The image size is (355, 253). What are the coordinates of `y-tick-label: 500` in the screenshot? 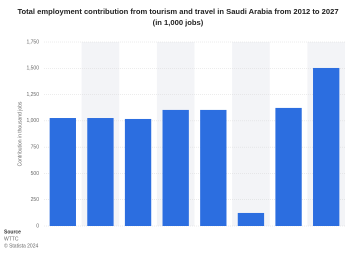 It's located at (35, 174).